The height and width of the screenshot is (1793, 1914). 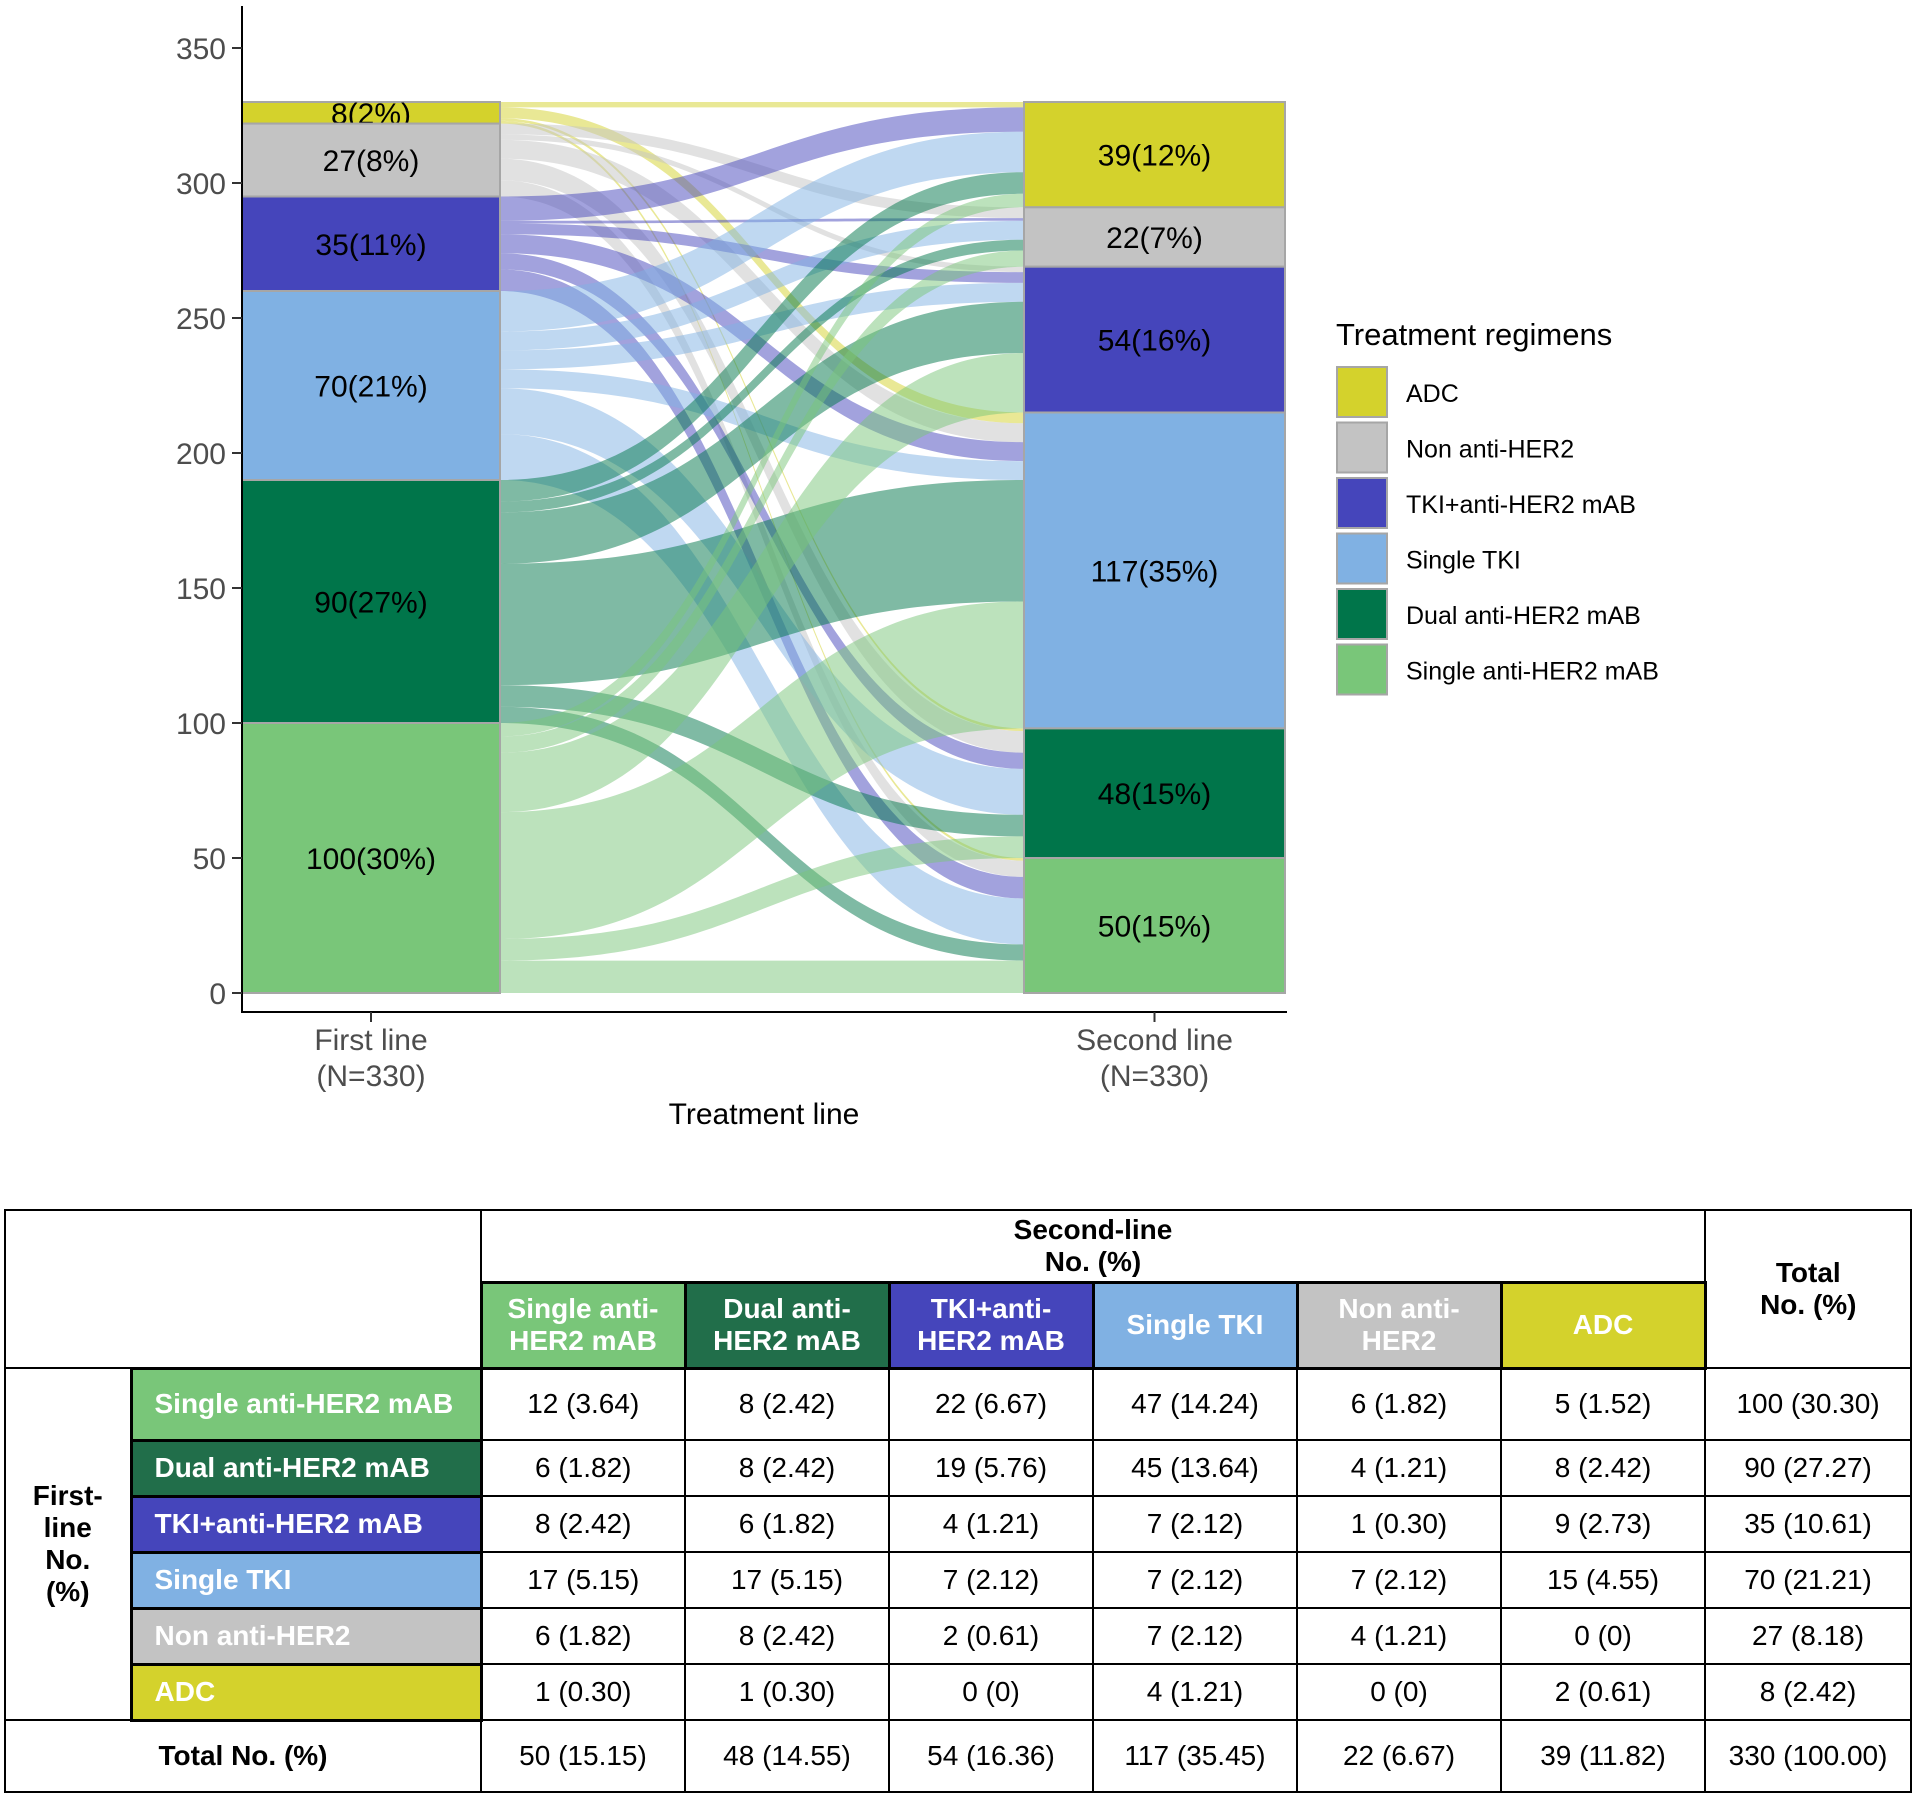 What do you see at coordinates (201, 454) in the screenshot?
I see `y-tick-label-200: 200` at bounding box center [201, 454].